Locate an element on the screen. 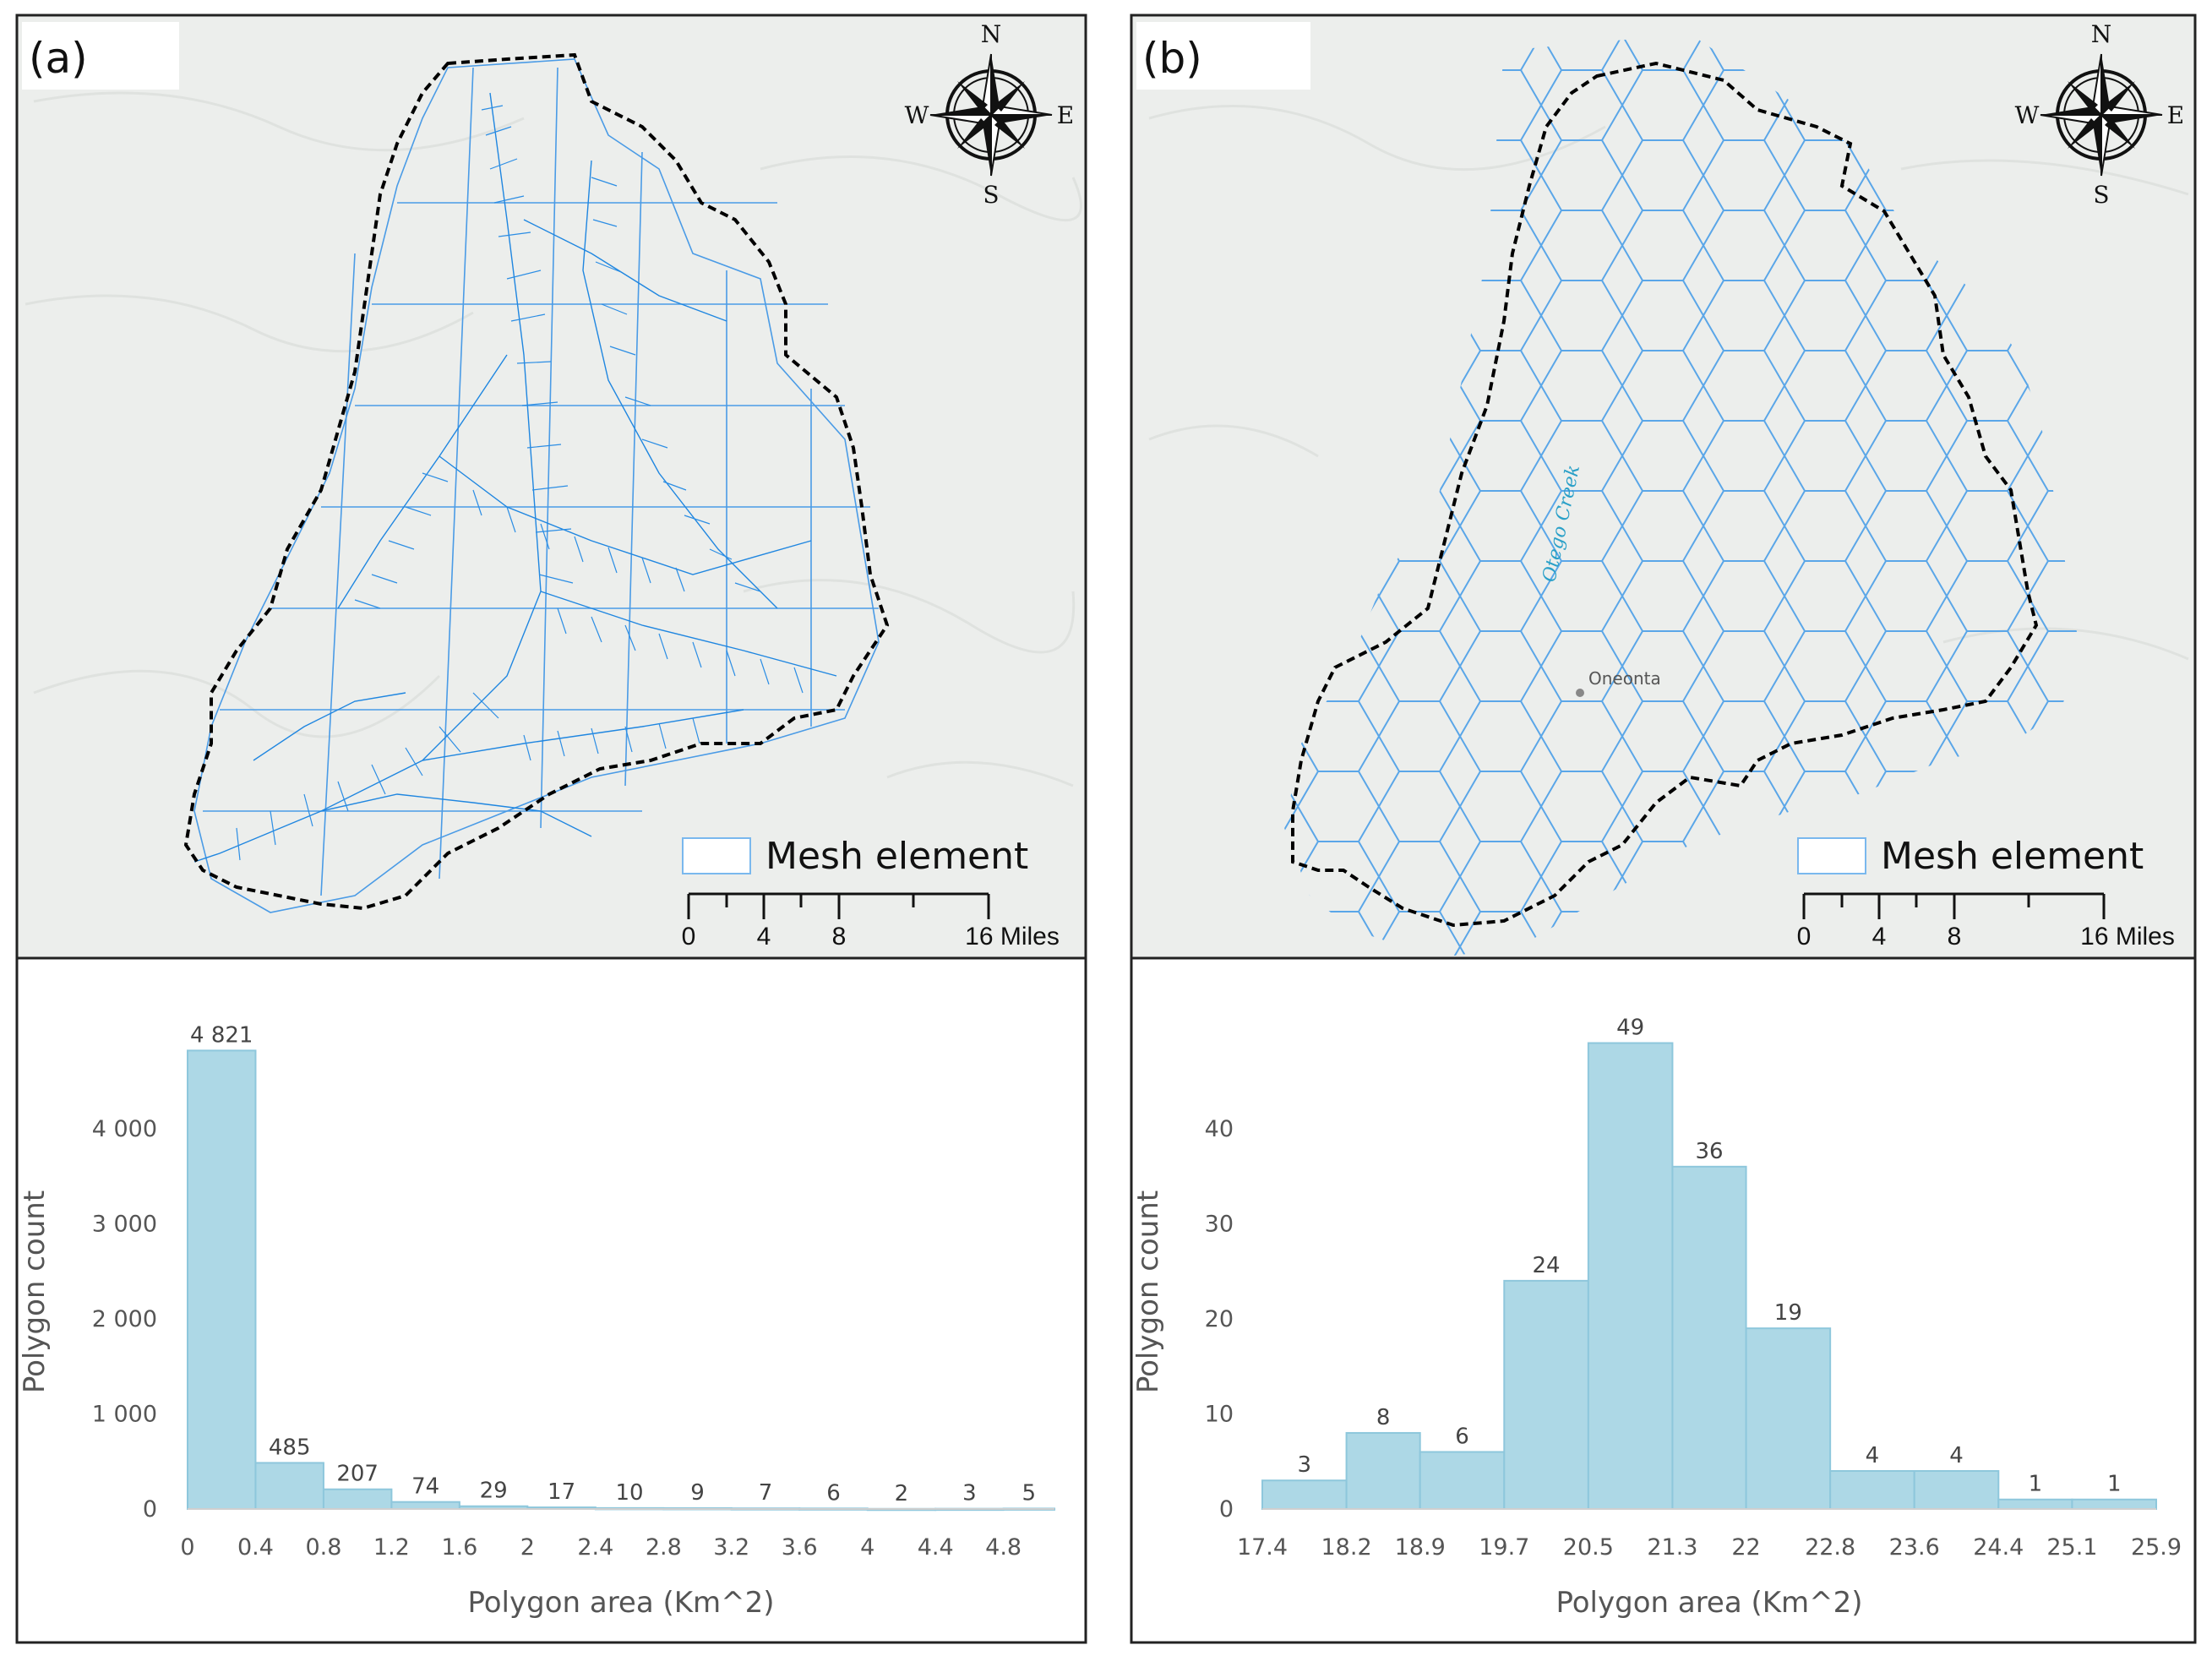  x-tick-label: 2 is located at coordinates (528, 1547).